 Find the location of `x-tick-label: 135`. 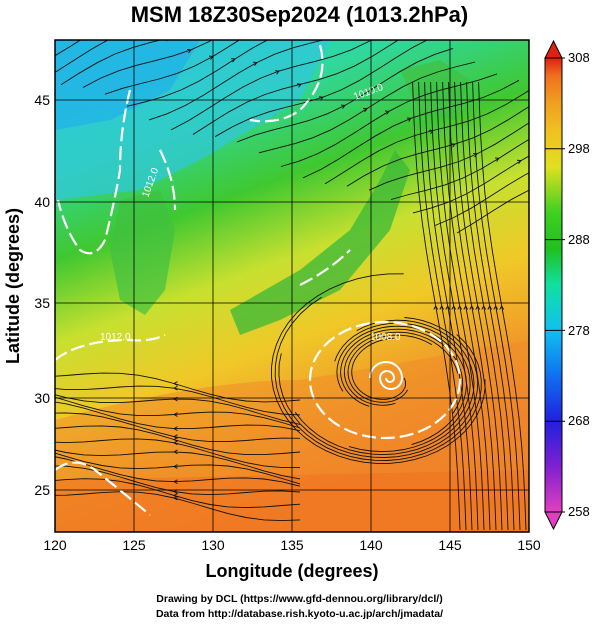

x-tick-label: 135 is located at coordinates (292, 545).